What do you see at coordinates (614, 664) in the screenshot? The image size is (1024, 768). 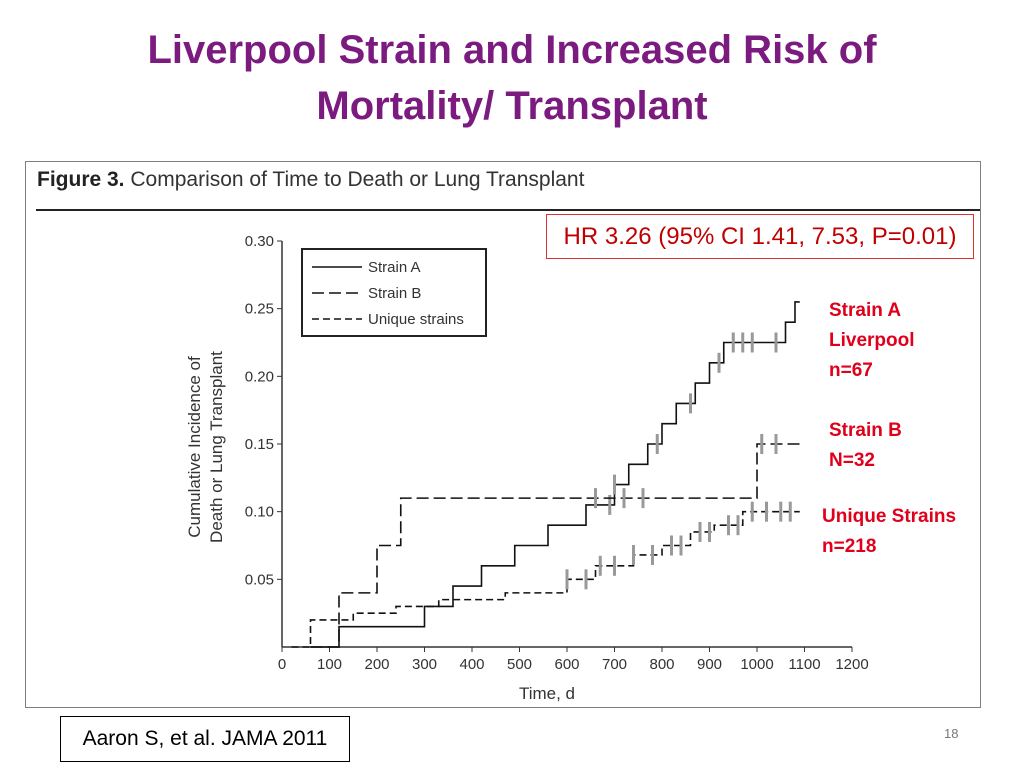 I see `x-tick-label: 700` at bounding box center [614, 664].